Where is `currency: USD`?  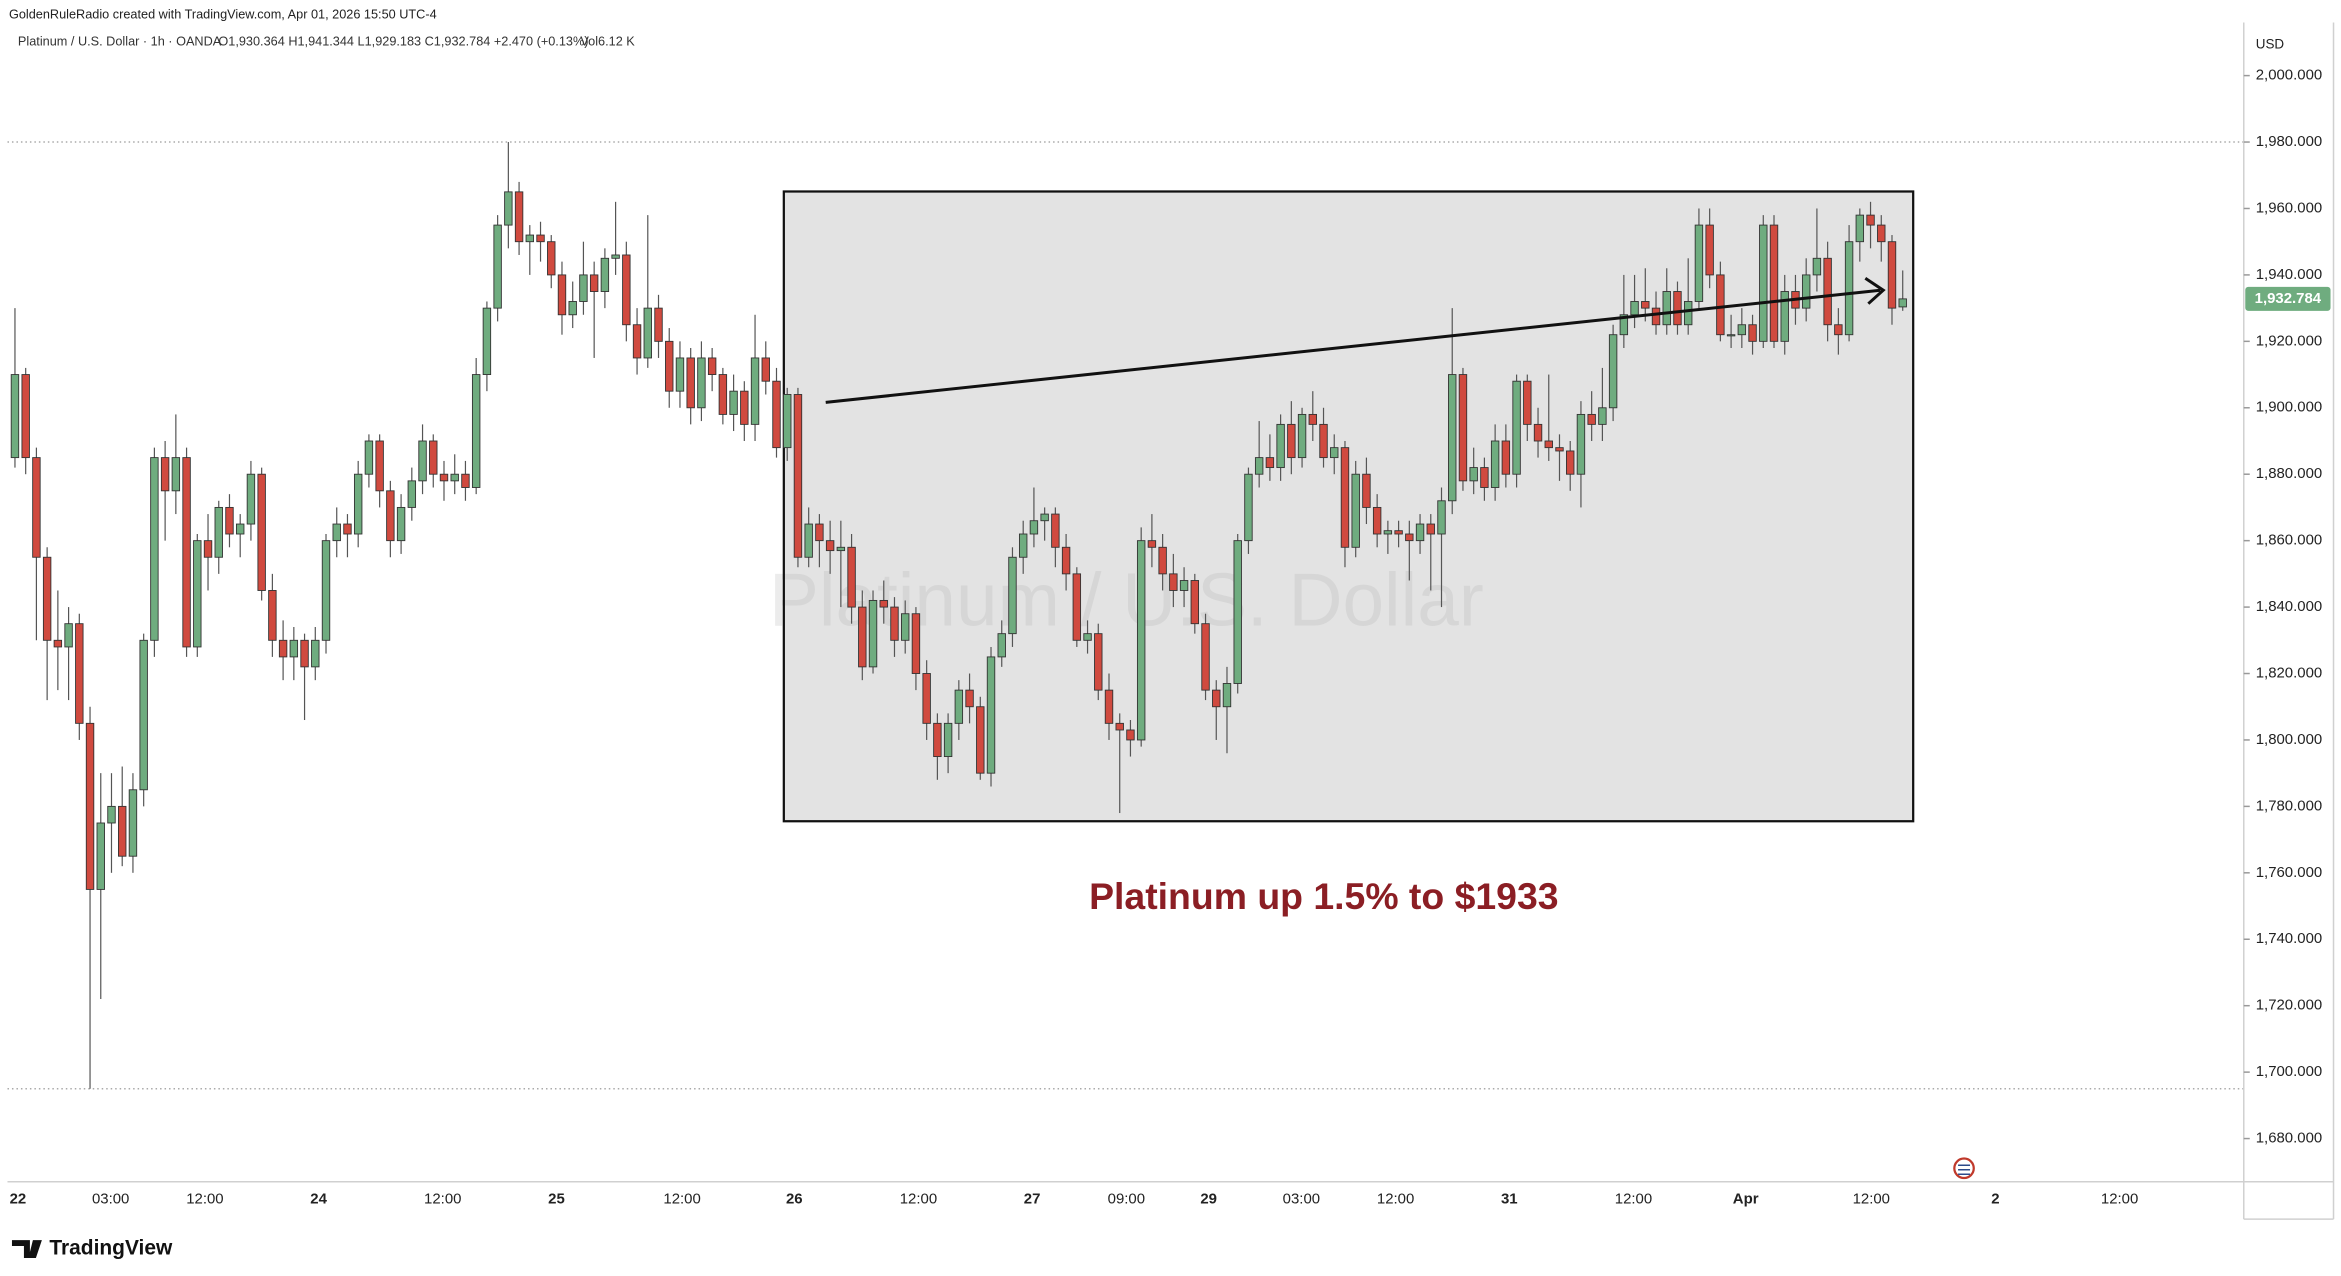 currency: USD is located at coordinates (2270, 43).